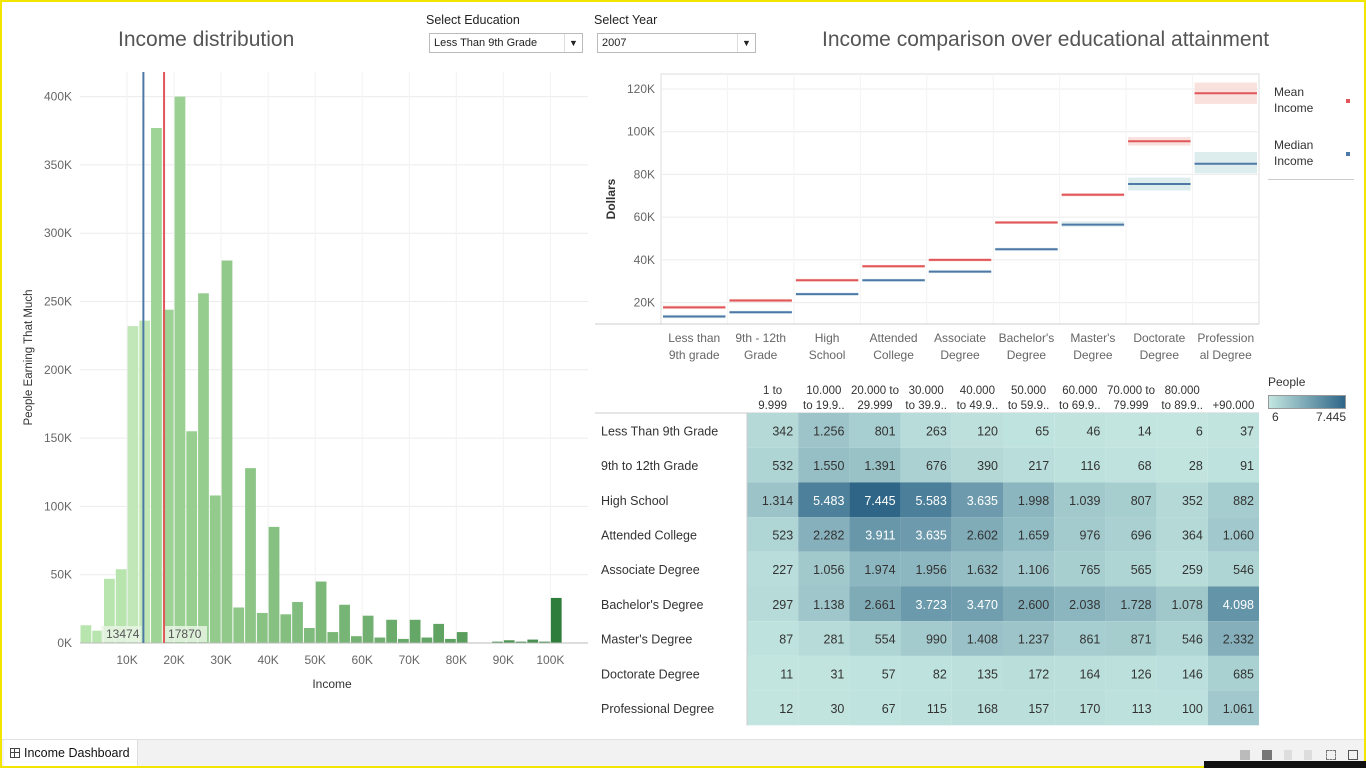  What do you see at coordinates (1331, 755) in the screenshot?
I see `fullscreen-icon` at bounding box center [1331, 755].